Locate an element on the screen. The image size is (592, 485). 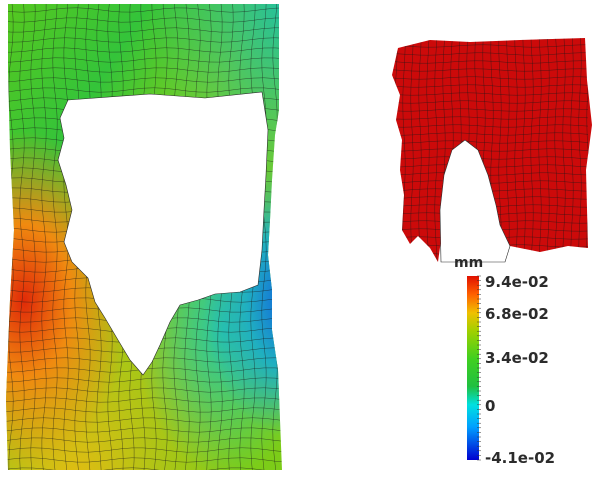
legend-tick-label: -4.1e-02 is located at coordinates (520, 458).